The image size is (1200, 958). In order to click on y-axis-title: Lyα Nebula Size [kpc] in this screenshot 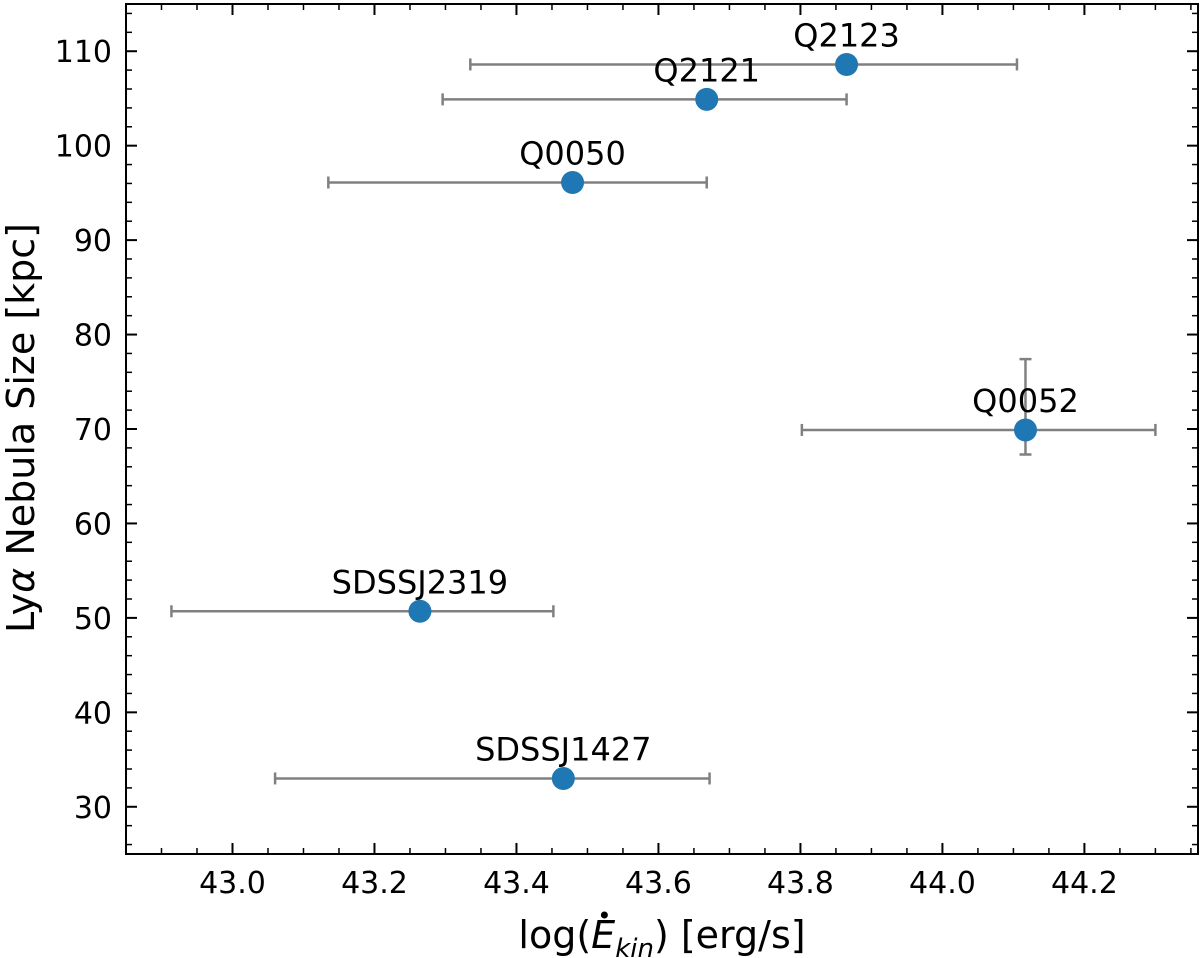, I will do `click(21, 428)`.